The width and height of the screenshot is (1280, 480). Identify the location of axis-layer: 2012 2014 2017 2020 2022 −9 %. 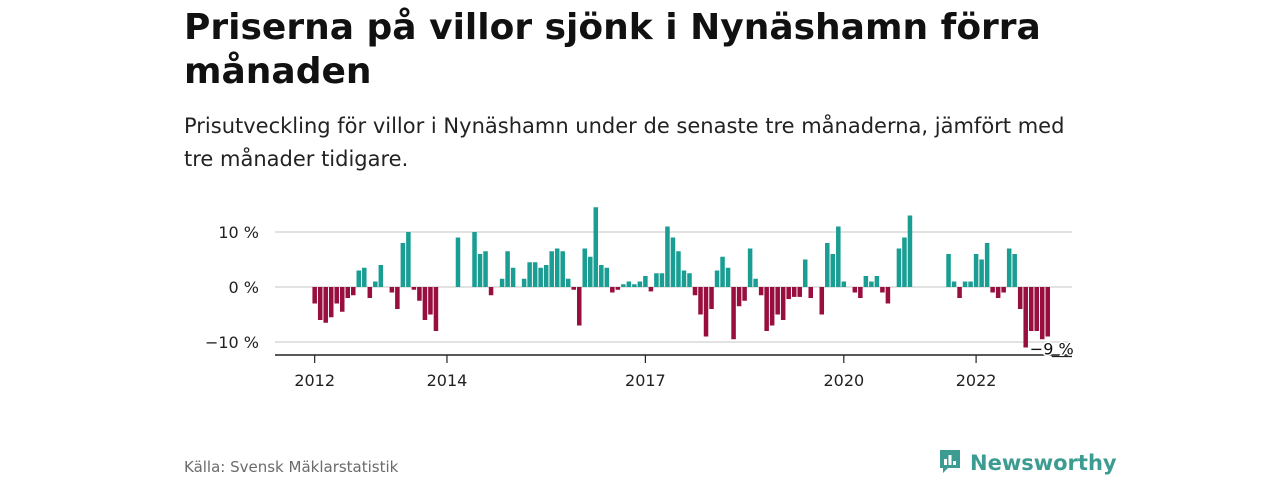
(675, 364).